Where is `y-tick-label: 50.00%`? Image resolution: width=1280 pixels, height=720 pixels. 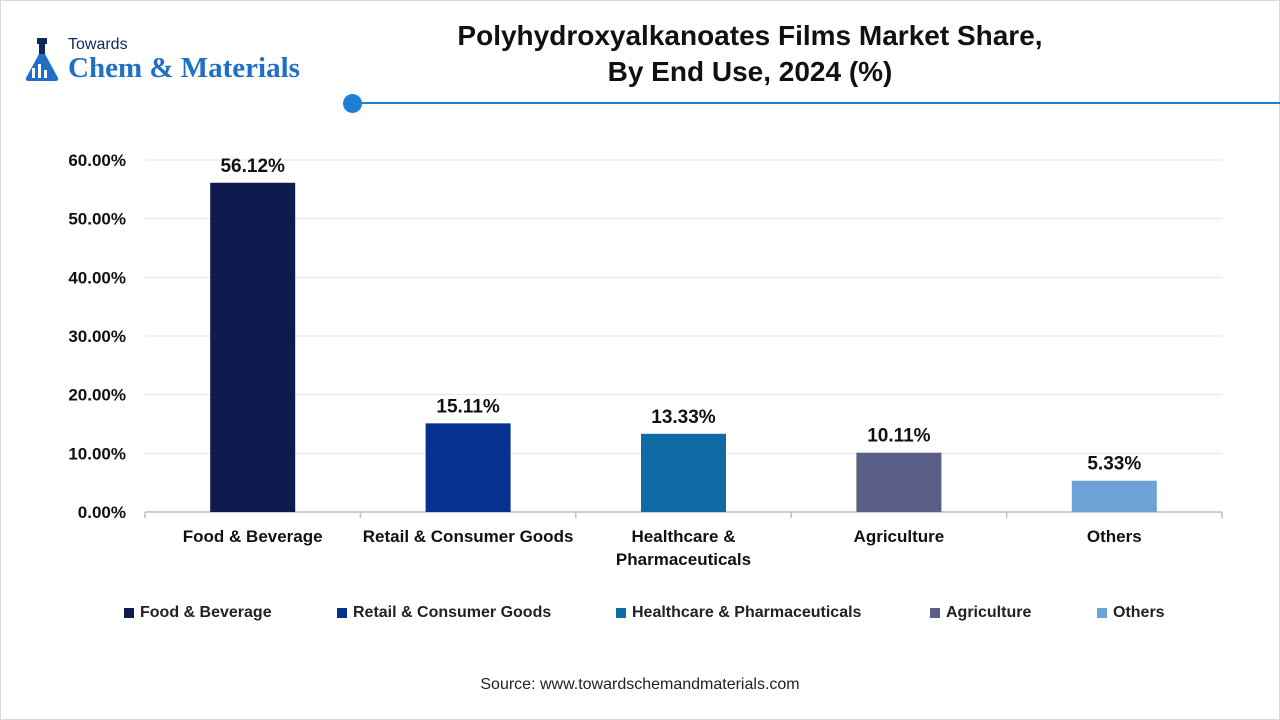 y-tick-label: 50.00% is located at coordinates (97, 219).